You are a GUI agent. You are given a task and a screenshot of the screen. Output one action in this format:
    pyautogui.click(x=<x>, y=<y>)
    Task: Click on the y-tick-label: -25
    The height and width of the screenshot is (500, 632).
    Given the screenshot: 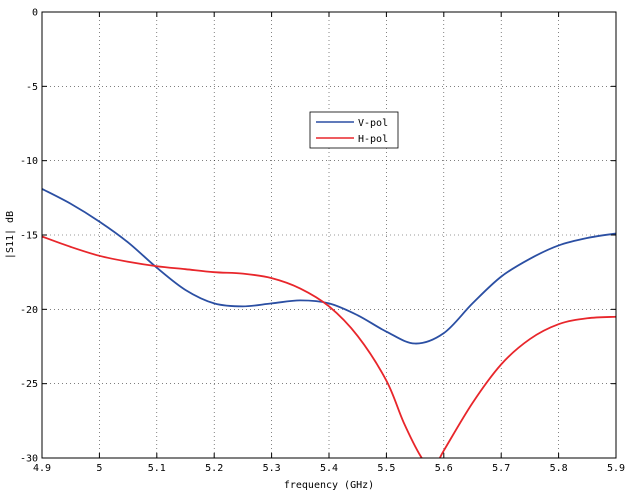 What is the action you would take?
    pyautogui.click(x=29, y=384)
    